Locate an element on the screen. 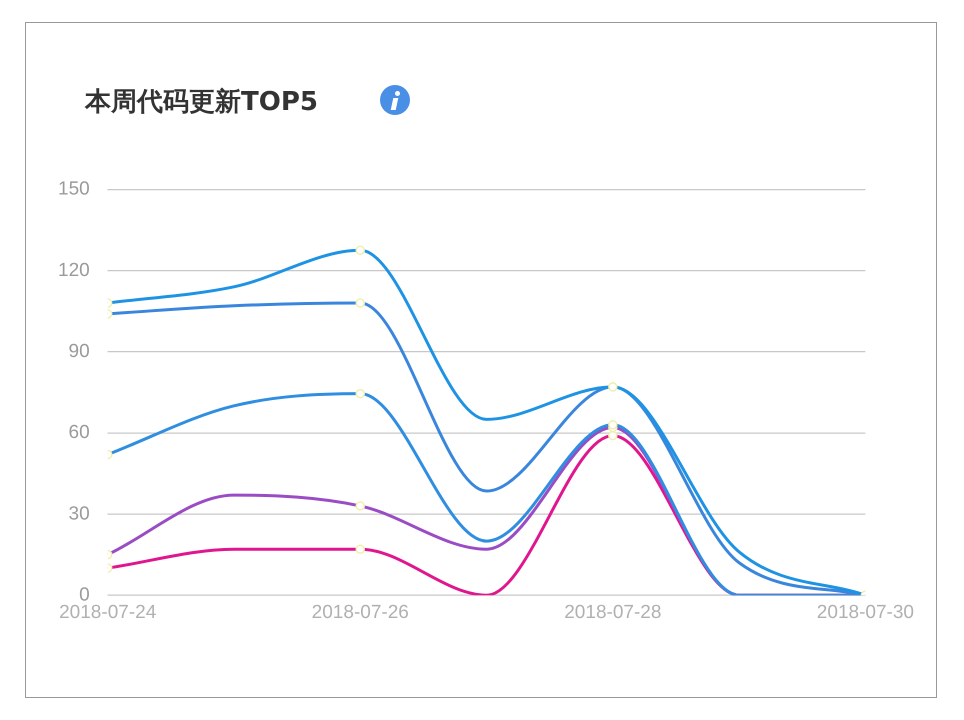 The width and height of the screenshot is (964, 720). y-tick-label: 120 is located at coordinates (74, 270).